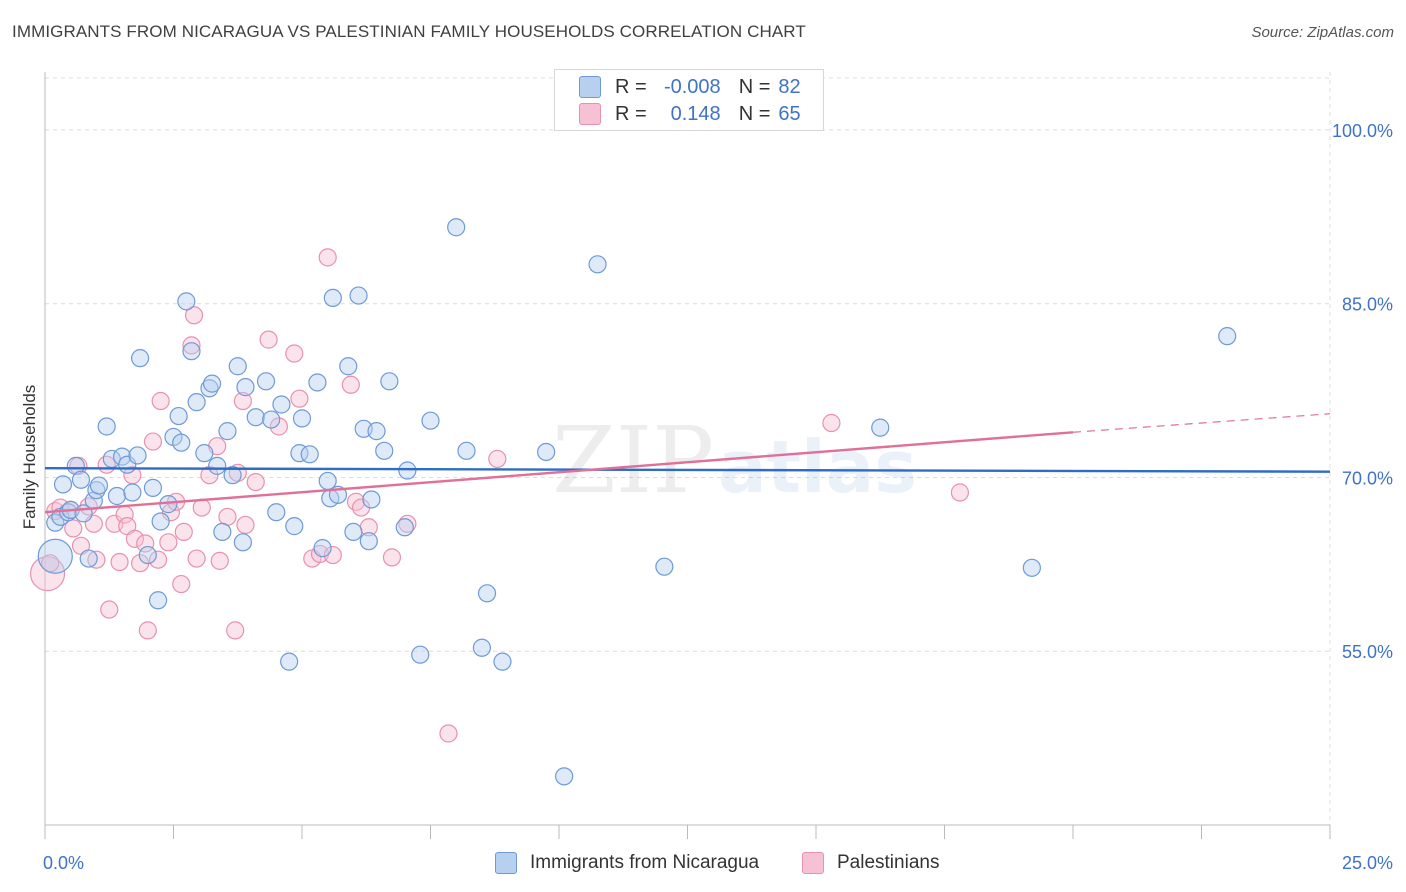 Image resolution: width=1406 pixels, height=892 pixels. I want to click on r-value: -0.008, so click(692, 86).